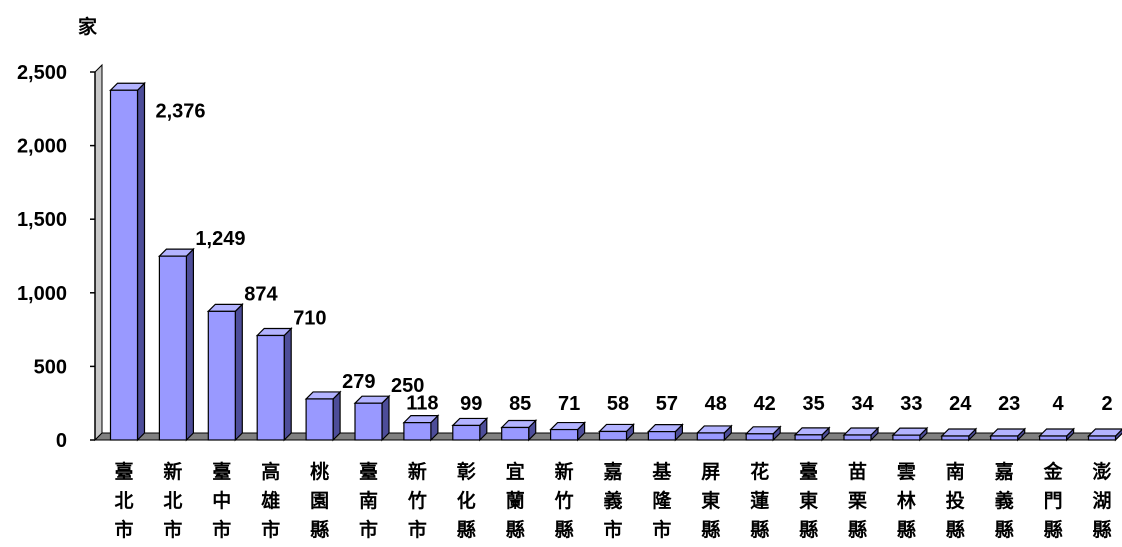 The height and width of the screenshot is (547, 1122). Describe the element at coordinates (1101, 500) in the screenshot. I see `category-label: 澎湖縣` at that location.